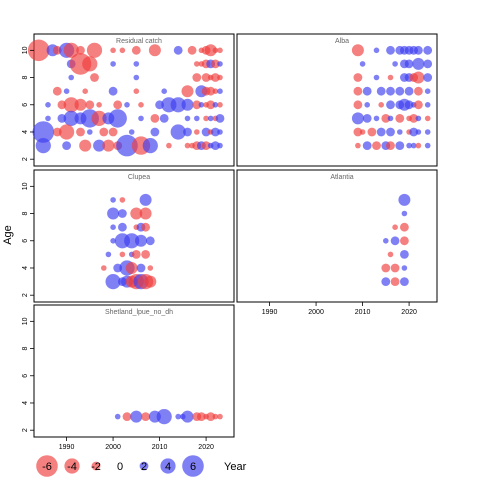  What do you see at coordinates (96, 467) in the screenshot?
I see `legend-label: -2` at bounding box center [96, 467].